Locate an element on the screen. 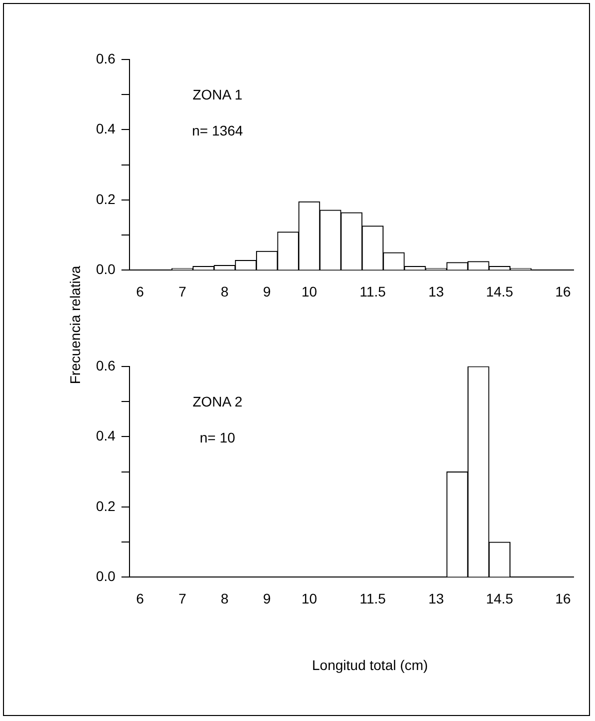 Image resolution: width=595 pixels, height=721 pixels. annotation: n= 10 is located at coordinates (218, 437).